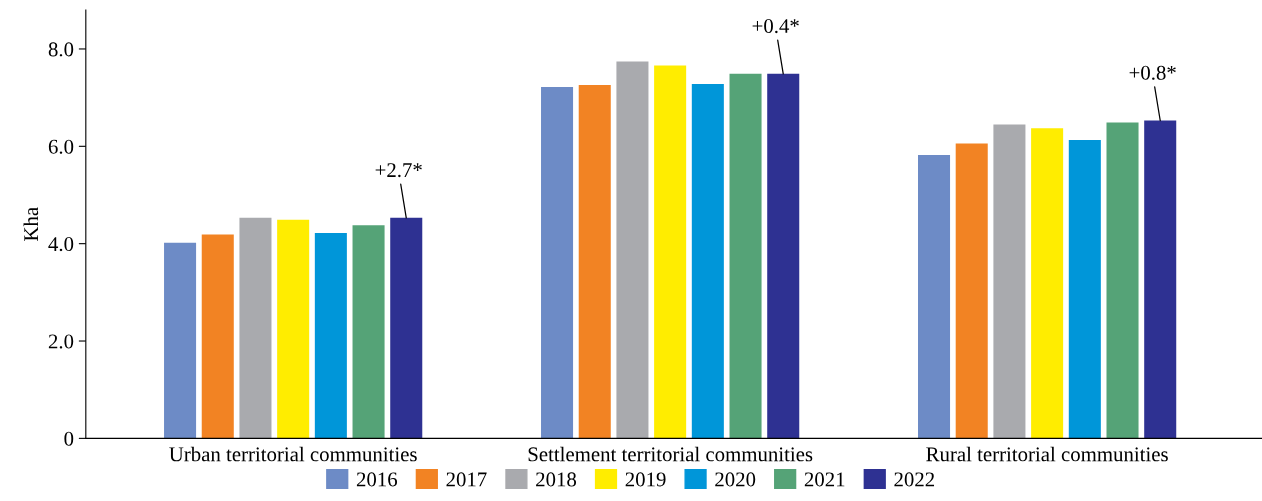  What do you see at coordinates (293, 454) in the screenshot?
I see `x-tick-label: Urban territorial communities` at bounding box center [293, 454].